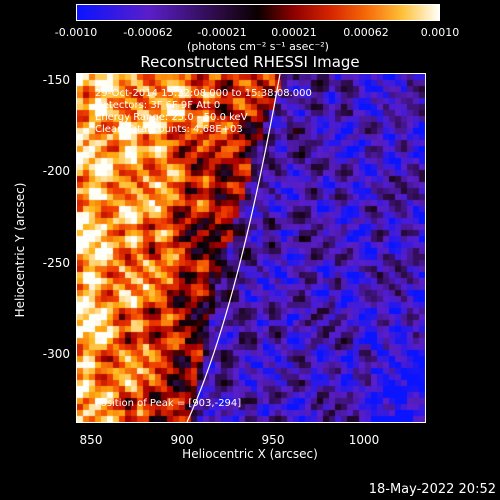 The width and height of the screenshot is (500, 500). What do you see at coordinates (56, 354) in the screenshot?
I see `y-tick-label: -300` at bounding box center [56, 354].